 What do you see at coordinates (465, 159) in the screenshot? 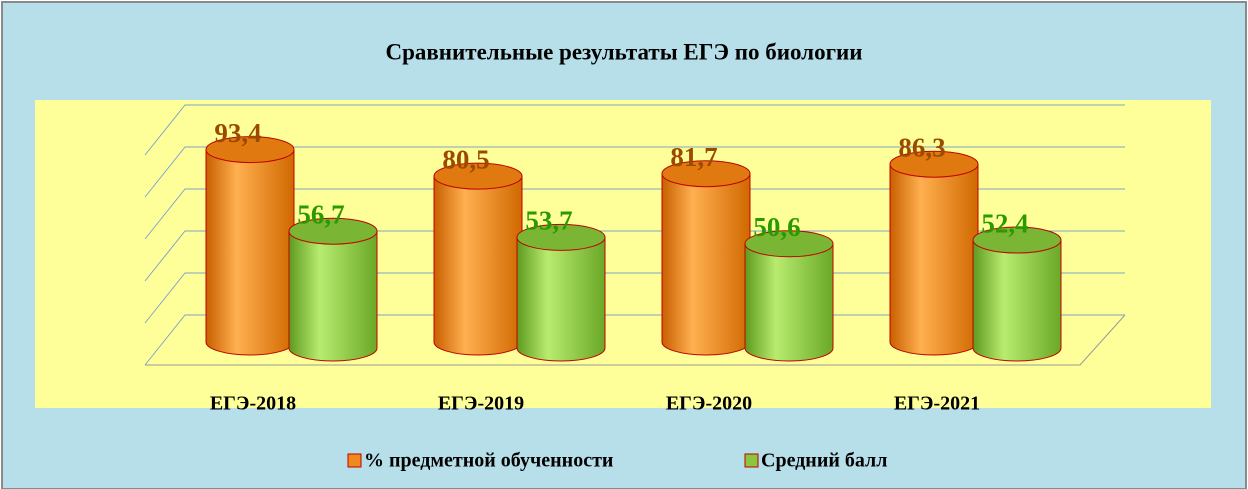
I see `value-label: 80,5` at bounding box center [465, 159].